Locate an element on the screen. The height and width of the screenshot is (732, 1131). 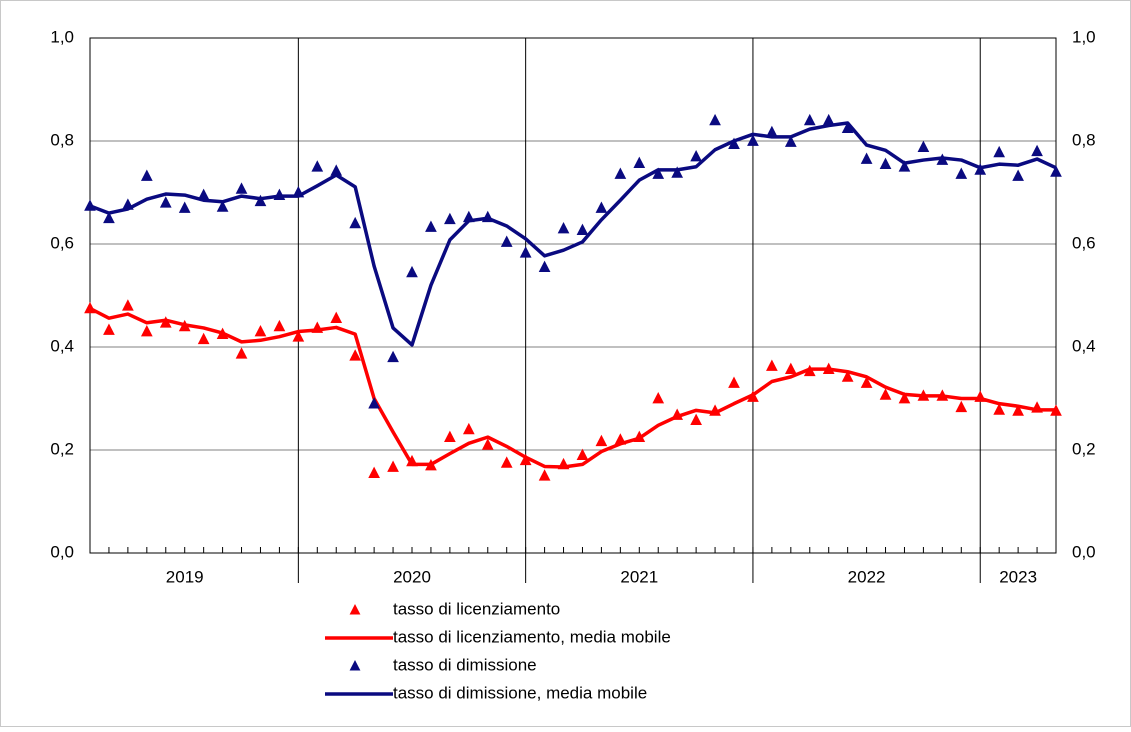
y-tick-label: 0,2 is located at coordinates (62, 448).